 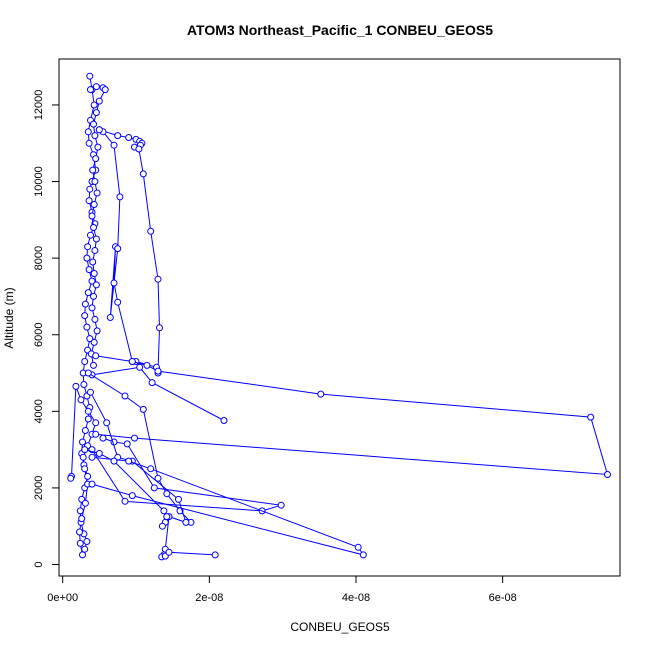 I want to click on x-tick-label: 4e-08, so click(x=356, y=598).